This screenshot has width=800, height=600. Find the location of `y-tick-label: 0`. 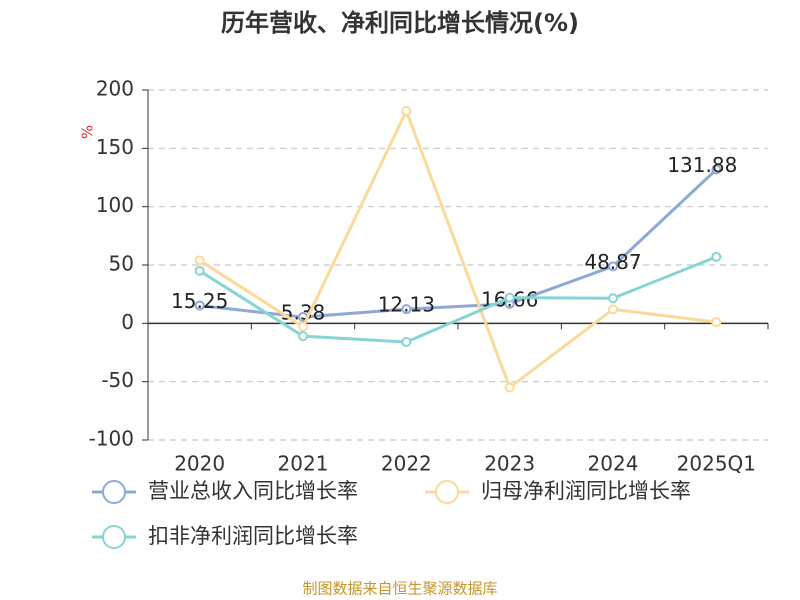

y-tick-label: 0 is located at coordinates (127, 322).